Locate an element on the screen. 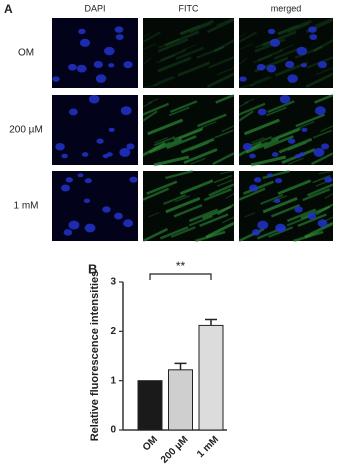 The image size is (337, 473). y-tick-label: 3 is located at coordinates (113, 282).